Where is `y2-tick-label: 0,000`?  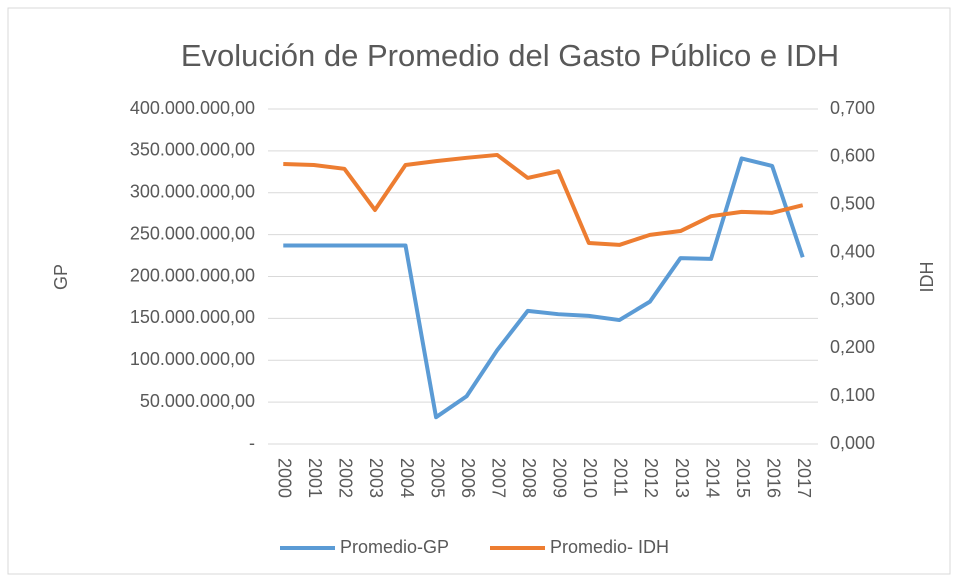 y2-tick-label: 0,000 is located at coordinates (852, 443).